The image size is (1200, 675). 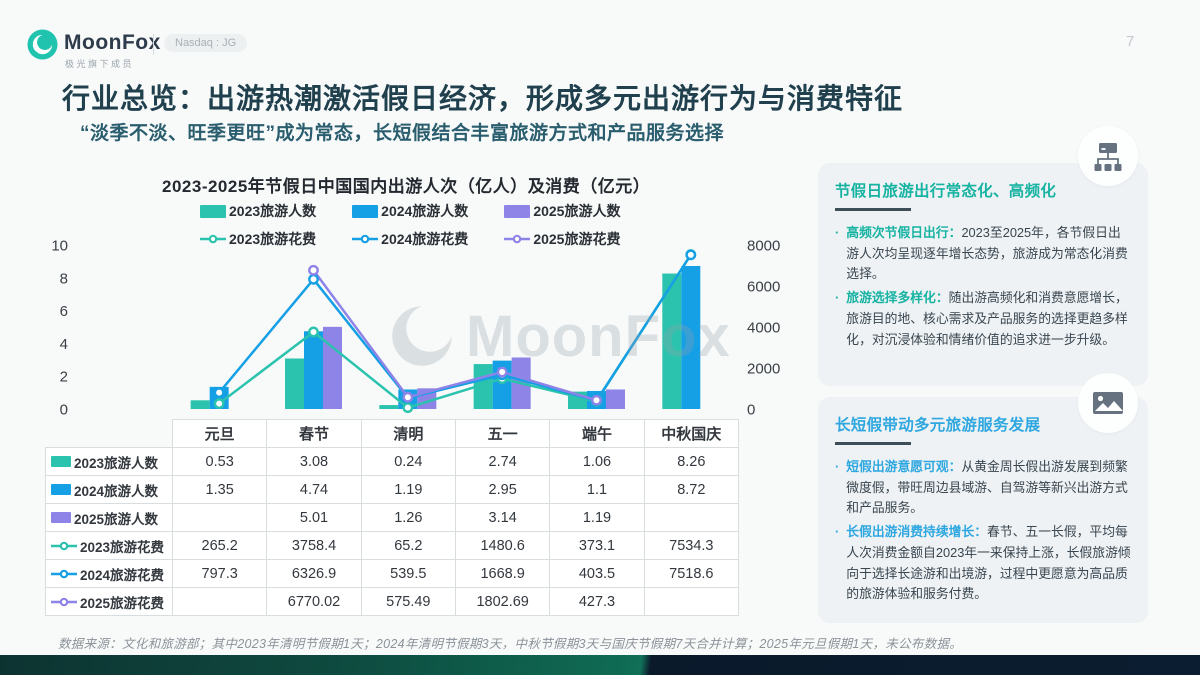 What do you see at coordinates (1108, 156) in the screenshot?
I see `sitemap-icon` at bounding box center [1108, 156].